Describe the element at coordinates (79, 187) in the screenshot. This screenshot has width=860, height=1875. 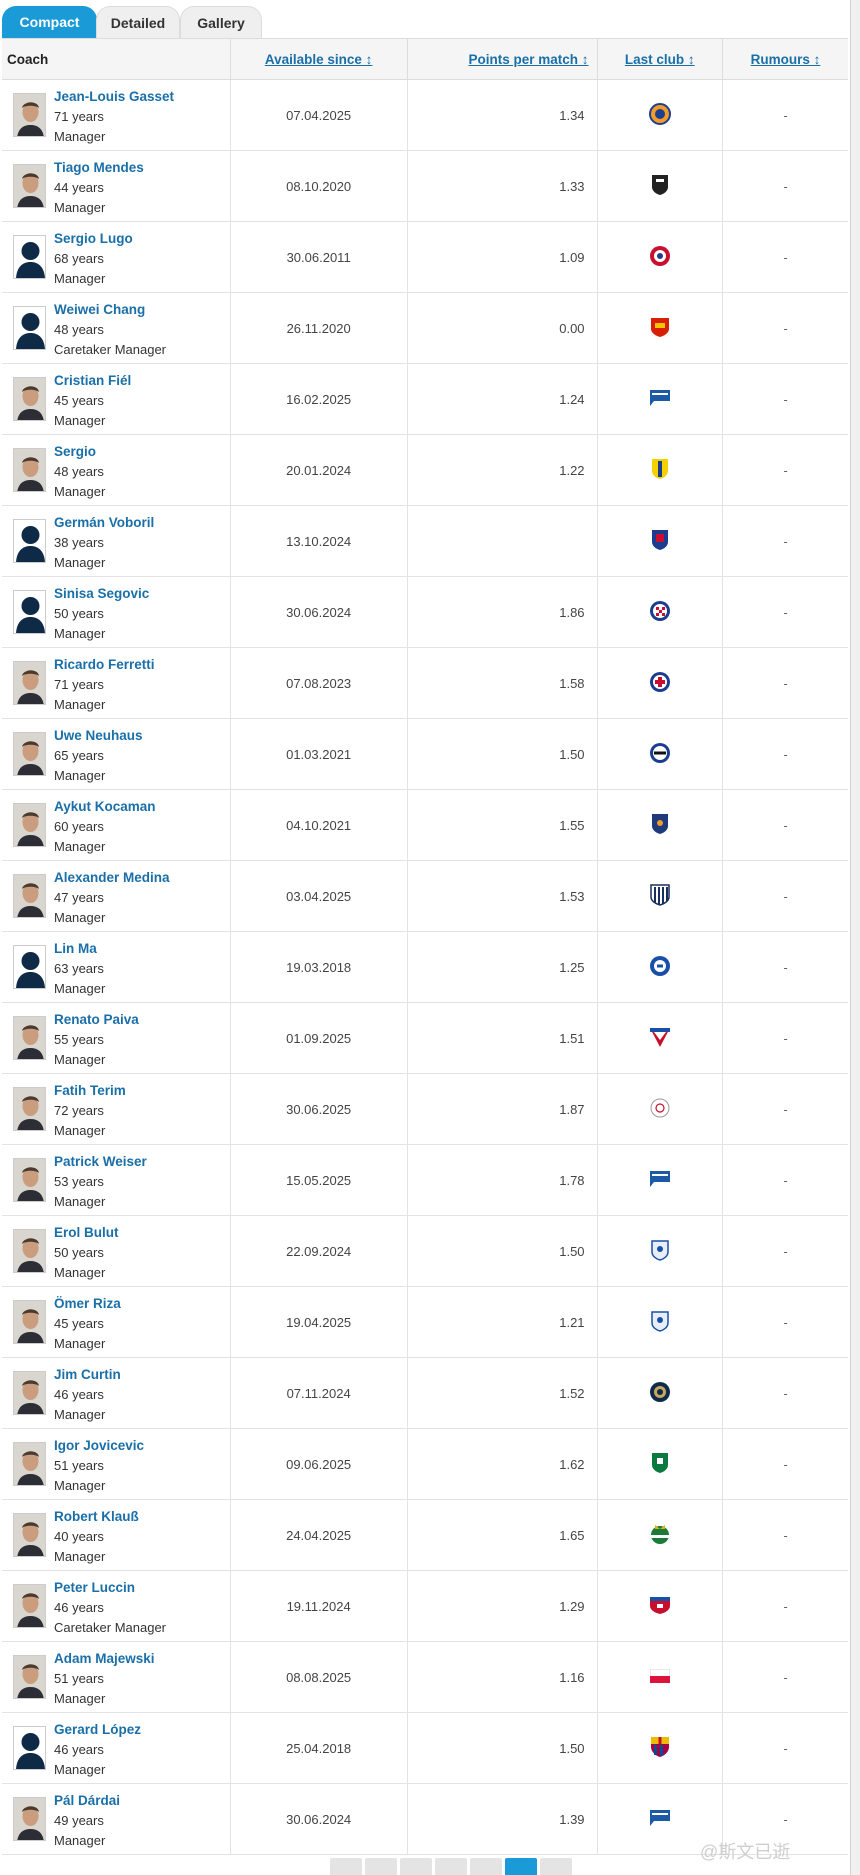
I see `coach-age: 44 years` at that location.